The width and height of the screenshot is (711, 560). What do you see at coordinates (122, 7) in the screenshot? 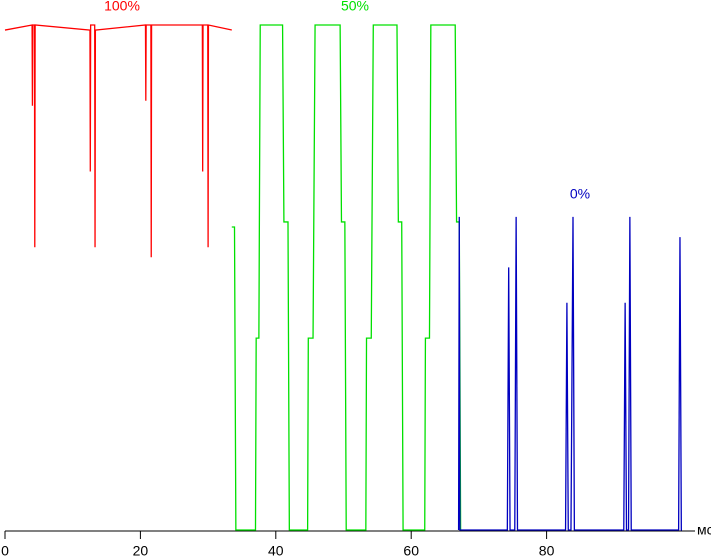
I see `series-label: 100%` at bounding box center [122, 7].